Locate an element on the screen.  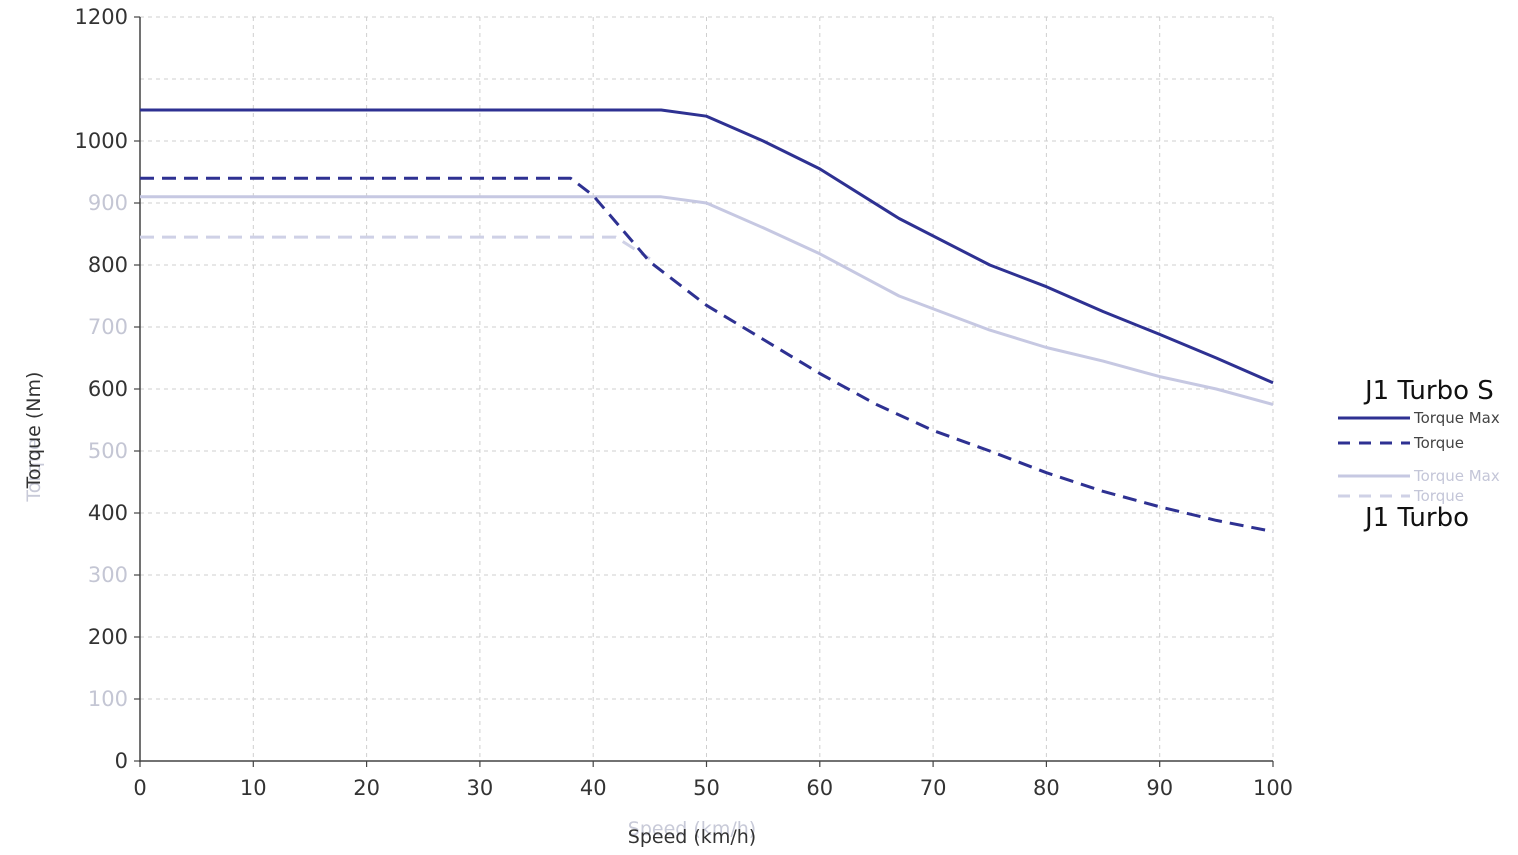
y-tick-label: 300 is located at coordinates (108, 575).